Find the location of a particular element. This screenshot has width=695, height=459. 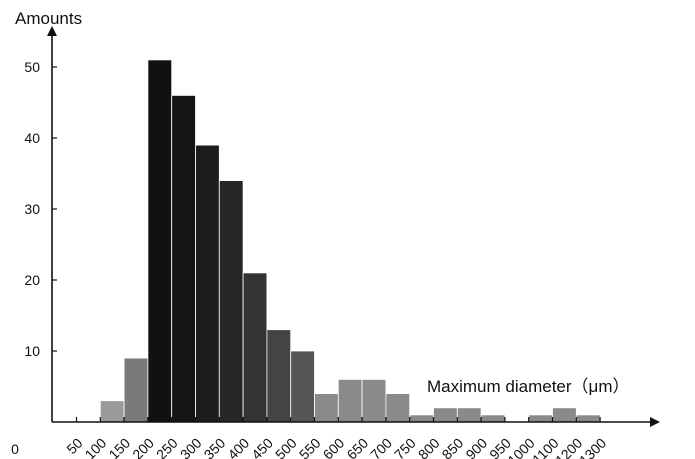

x-tick-label-14: 750 is located at coordinates (405, 447).